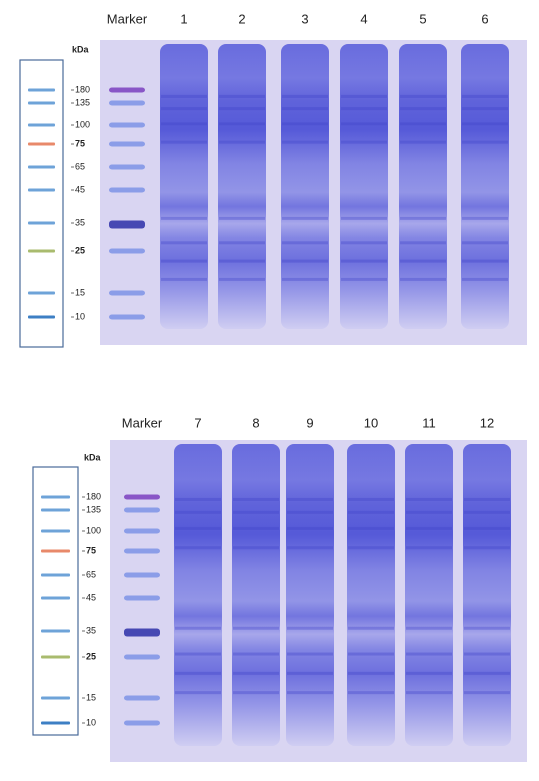 This screenshot has width=539, height=781. Describe the element at coordinates (422, 18) in the screenshot. I see `lane-label: 5` at that location.